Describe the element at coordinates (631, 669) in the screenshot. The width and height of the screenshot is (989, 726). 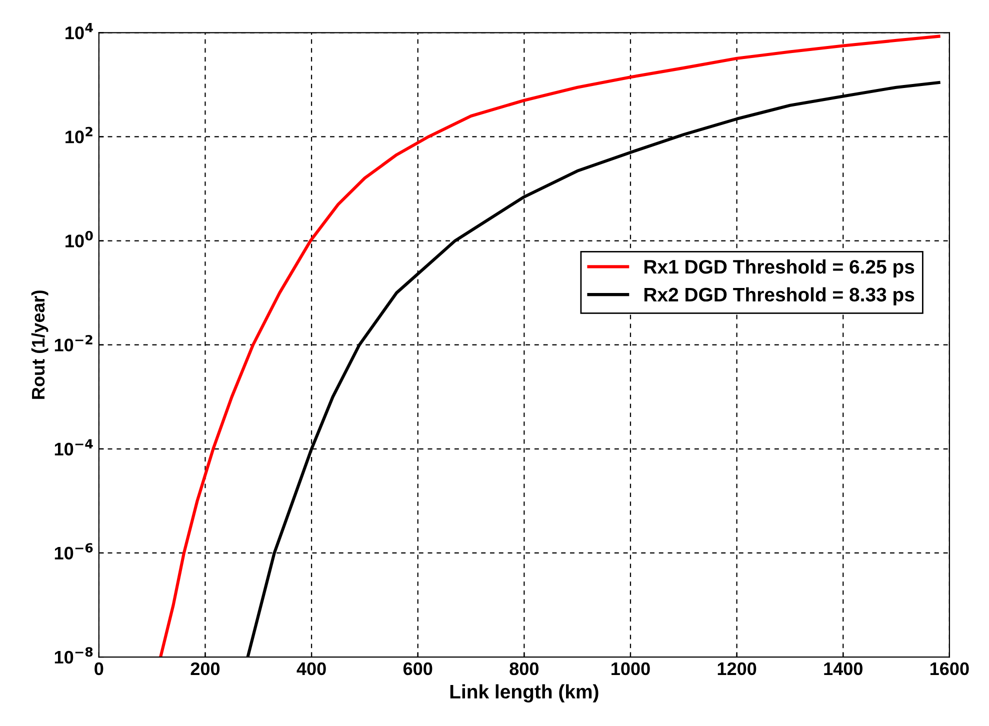
I see `x-tick-label: 1000` at that location.